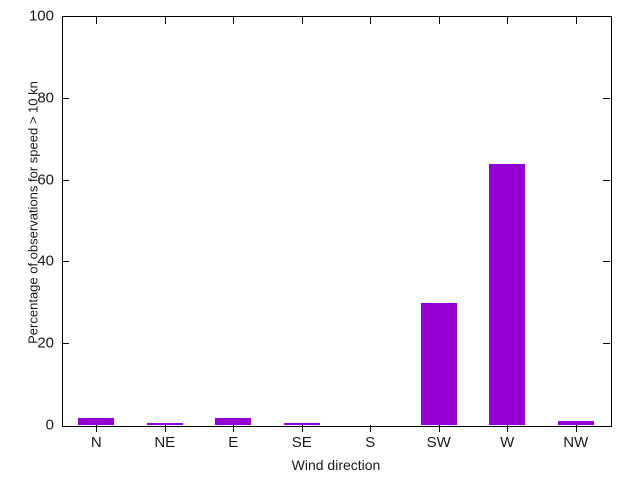 This screenshot has width=640, height=480. Describe the element at coordinates (45, 98) in the screenshot. I see `y-axis-tick-label: 80` at that location.